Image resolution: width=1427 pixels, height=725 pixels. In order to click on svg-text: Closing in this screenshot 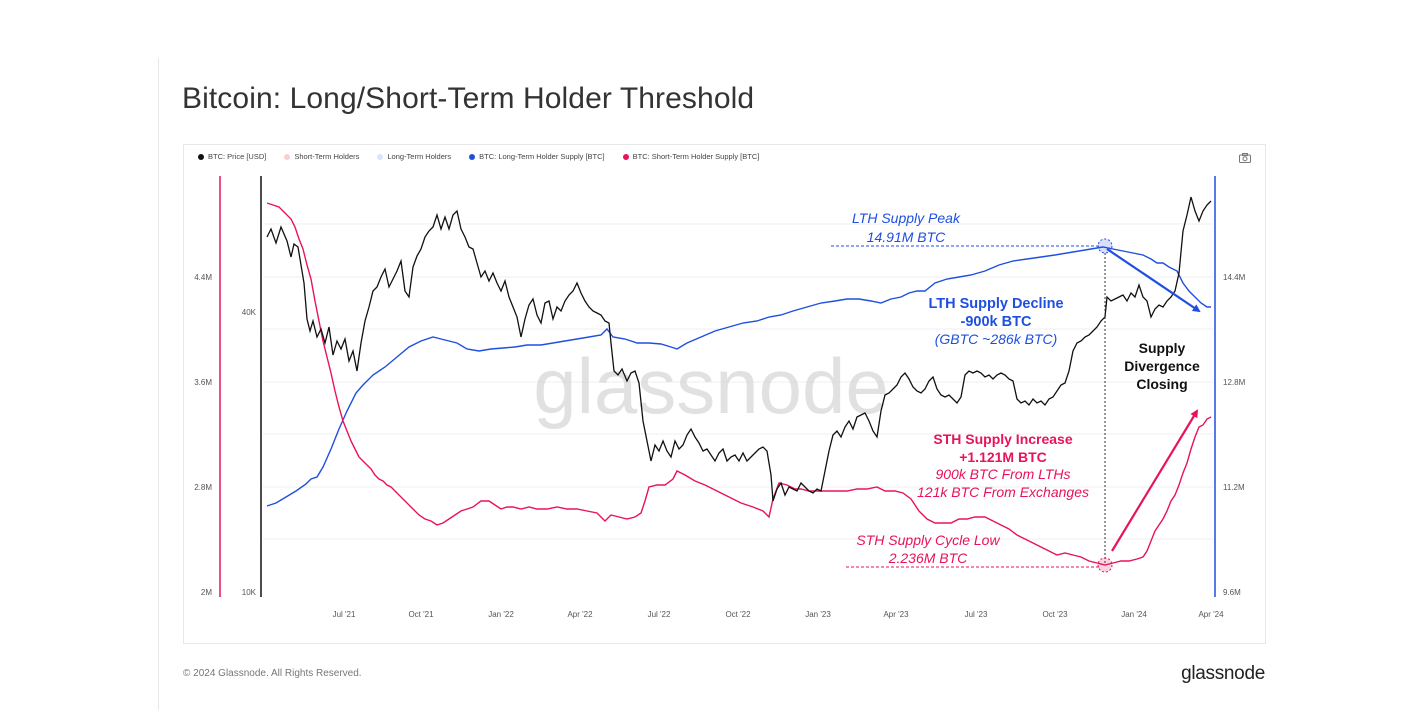, I will do `click(1161, 384)`.